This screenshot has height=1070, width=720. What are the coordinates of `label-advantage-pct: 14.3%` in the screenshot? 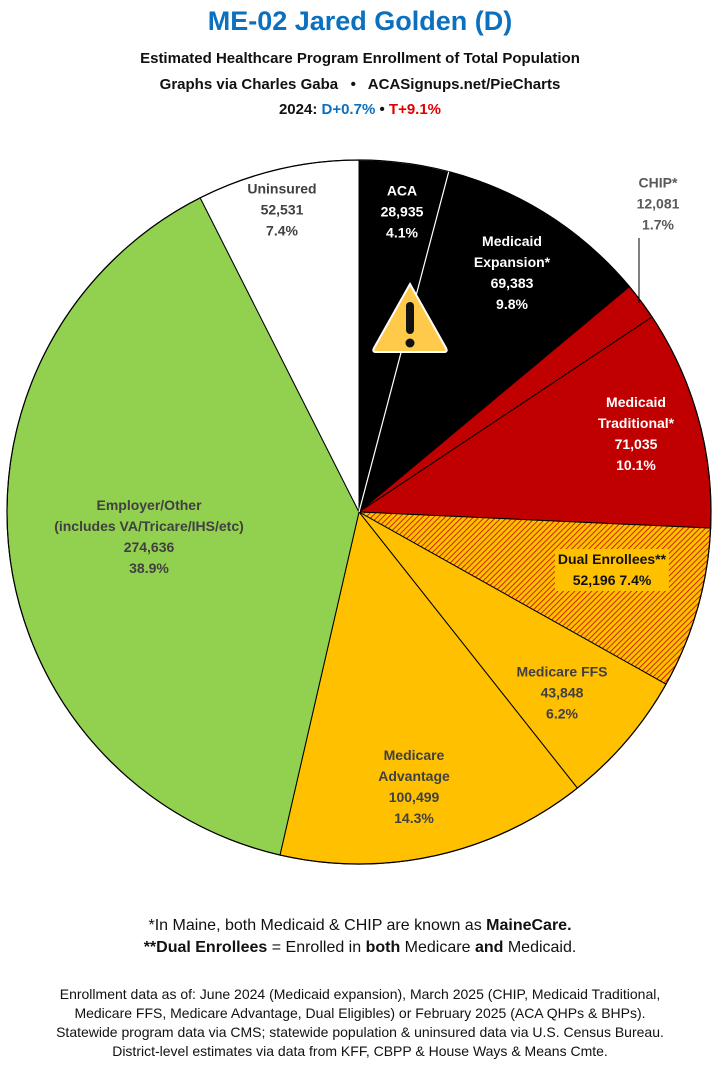 It's located at (414, 818).